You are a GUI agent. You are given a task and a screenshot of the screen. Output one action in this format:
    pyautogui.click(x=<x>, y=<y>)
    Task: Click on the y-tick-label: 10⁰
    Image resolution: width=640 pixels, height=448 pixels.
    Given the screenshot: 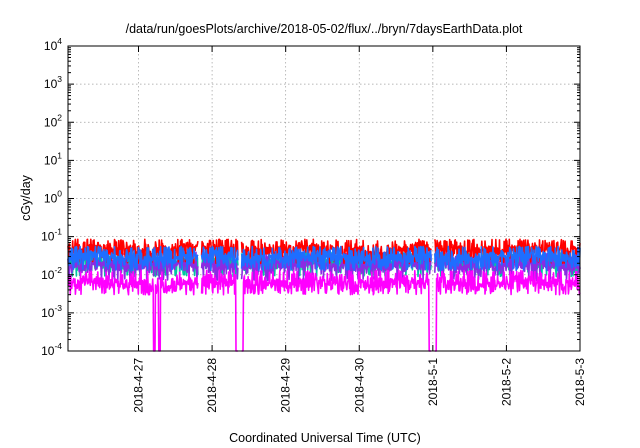 What is the action you would take?
    pyautogui.click(x=53, y=197)
    